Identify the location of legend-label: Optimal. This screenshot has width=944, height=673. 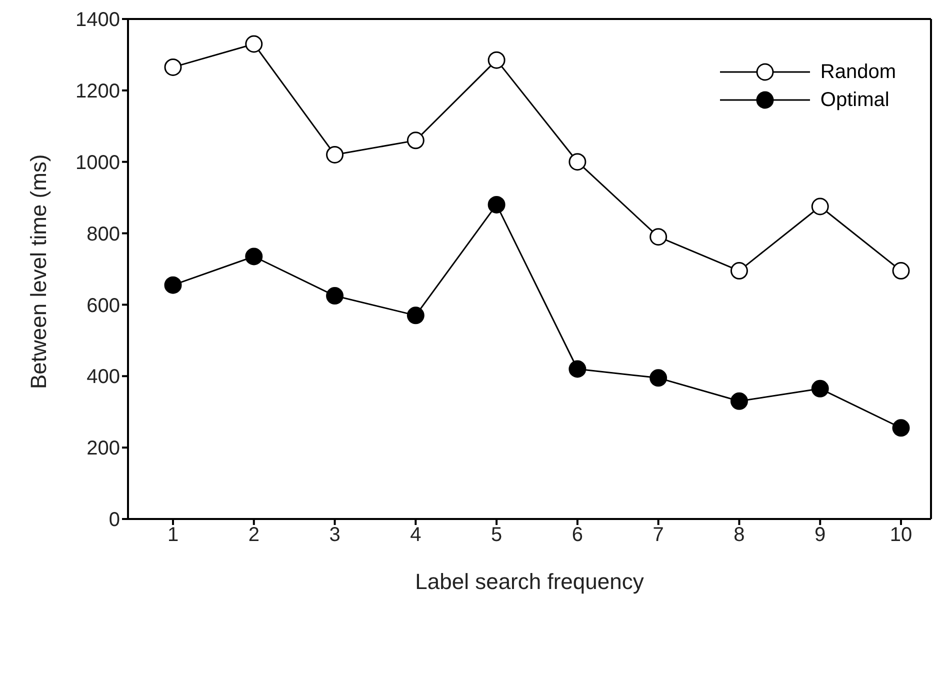
(855, 100).